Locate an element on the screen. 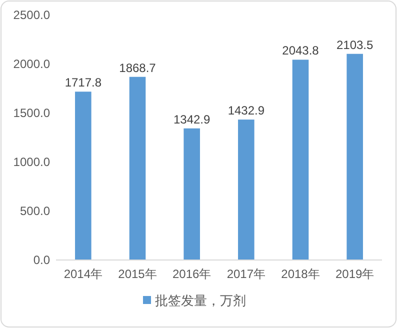  y-tick-label: 500.0 is located at coordinates (35, 211).